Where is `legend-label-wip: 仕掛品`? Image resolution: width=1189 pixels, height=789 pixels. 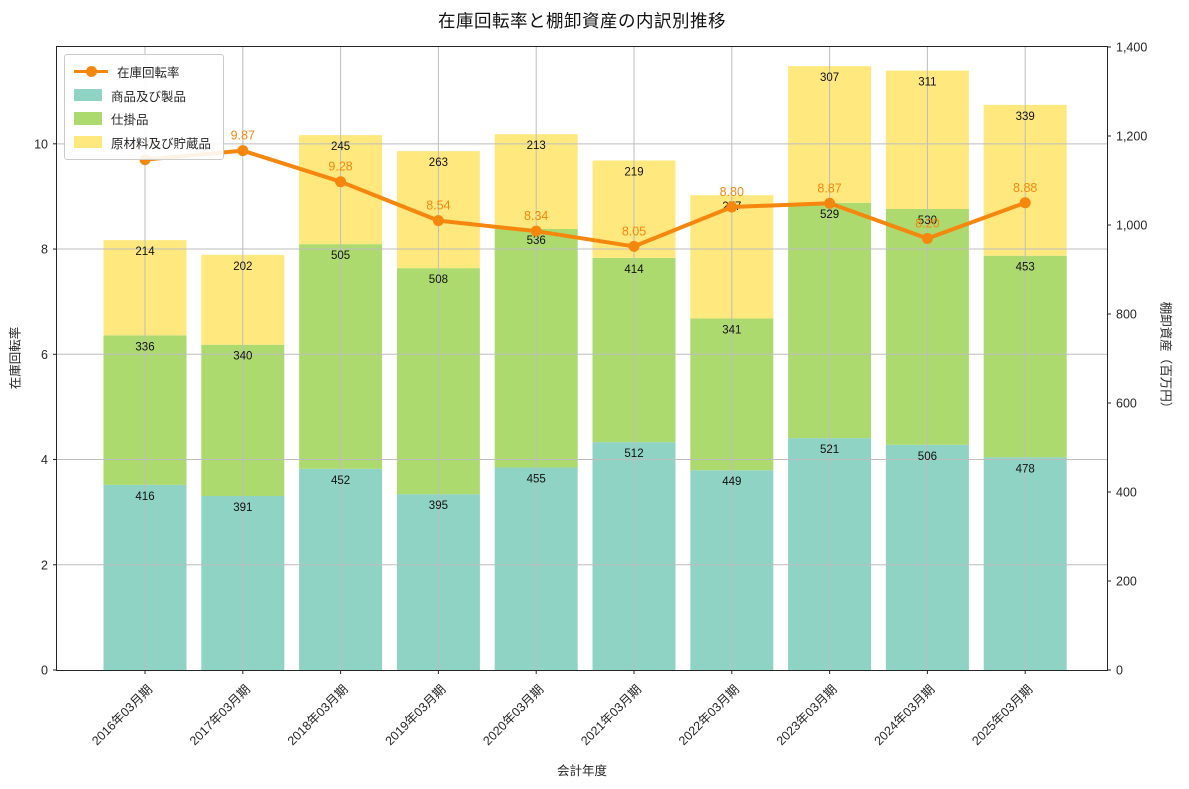 legend-label-wip: 仕掛品 is located at coordinates (130, 120).